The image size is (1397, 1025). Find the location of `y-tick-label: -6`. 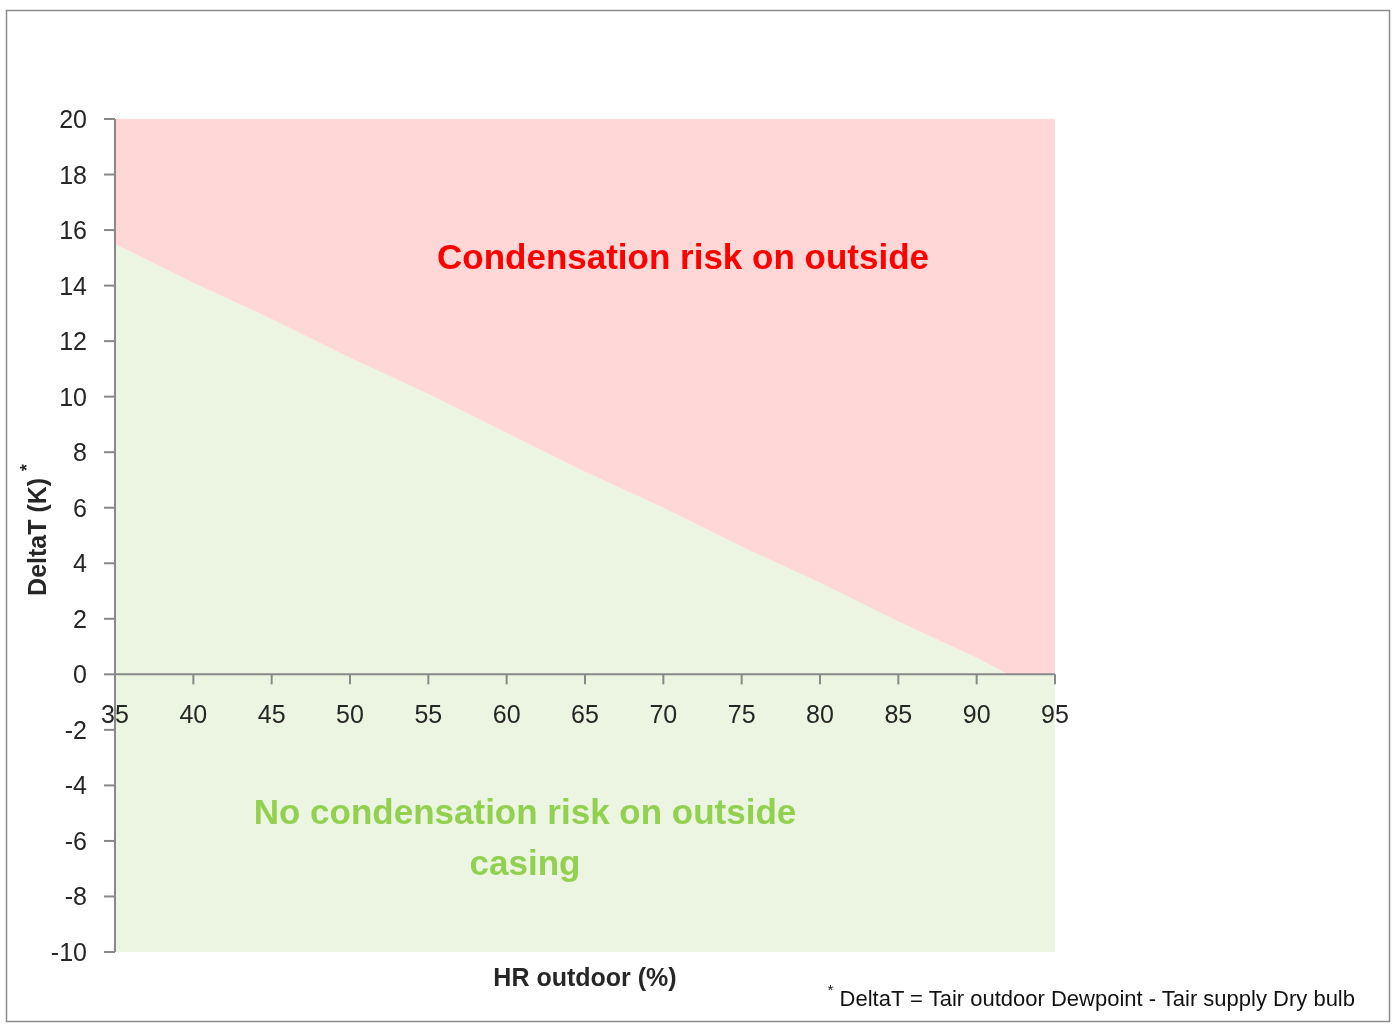

y-tick-label: -6 is located at coordinates (75, 840).